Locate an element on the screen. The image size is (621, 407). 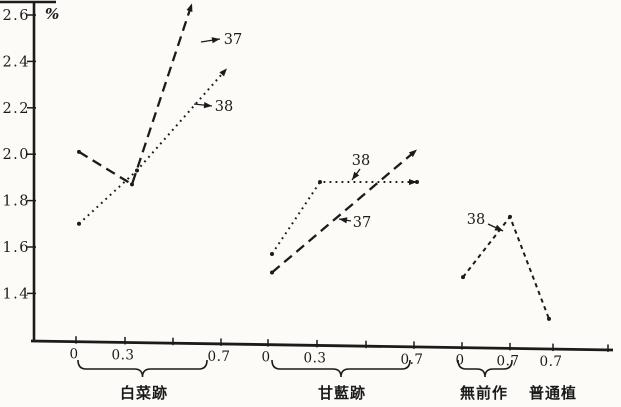
y-axis-tick-label: 1.6 is located at coordinates (16, 248).